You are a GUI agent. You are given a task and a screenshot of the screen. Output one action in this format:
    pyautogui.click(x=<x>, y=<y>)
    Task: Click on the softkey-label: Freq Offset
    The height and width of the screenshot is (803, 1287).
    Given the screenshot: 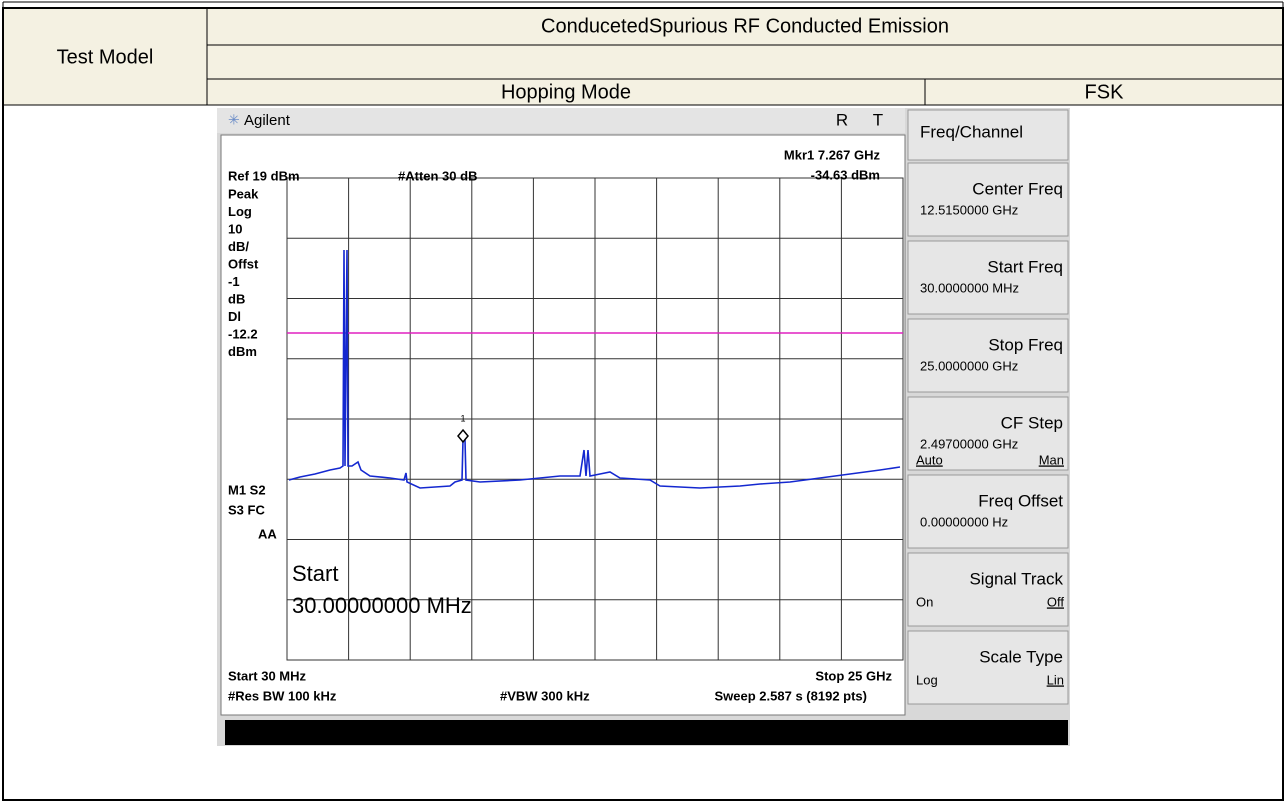 What is the action you would take?
    pyautogui.click(x=1020, y=500)
    